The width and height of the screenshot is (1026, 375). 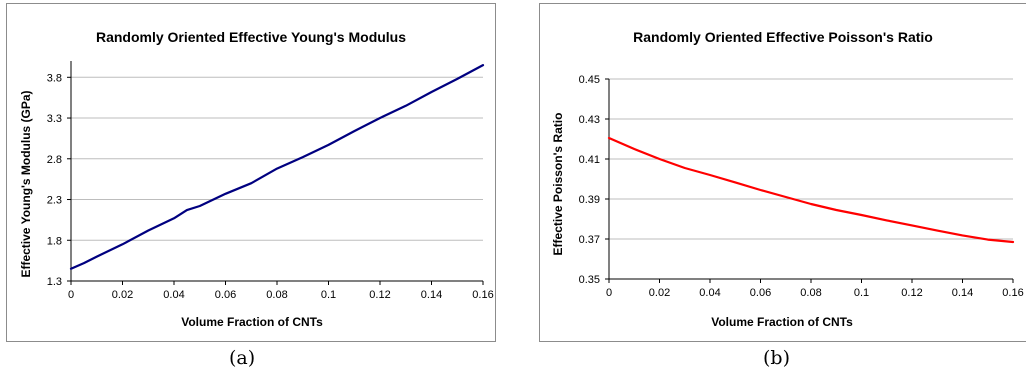 What do you see at coordinates (776, 358) in the screenshot?
I see `caption-b: (b)` at bounding box center [776, 358].